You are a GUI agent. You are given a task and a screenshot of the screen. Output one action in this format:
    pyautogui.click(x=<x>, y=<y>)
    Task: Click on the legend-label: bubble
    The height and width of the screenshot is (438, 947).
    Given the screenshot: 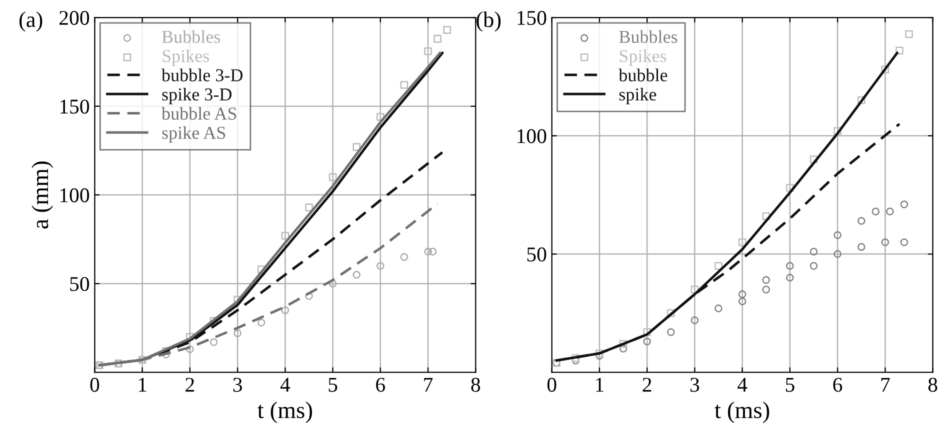 What is the action you would take?
    pyautogui.click(x=643, y=75)
    